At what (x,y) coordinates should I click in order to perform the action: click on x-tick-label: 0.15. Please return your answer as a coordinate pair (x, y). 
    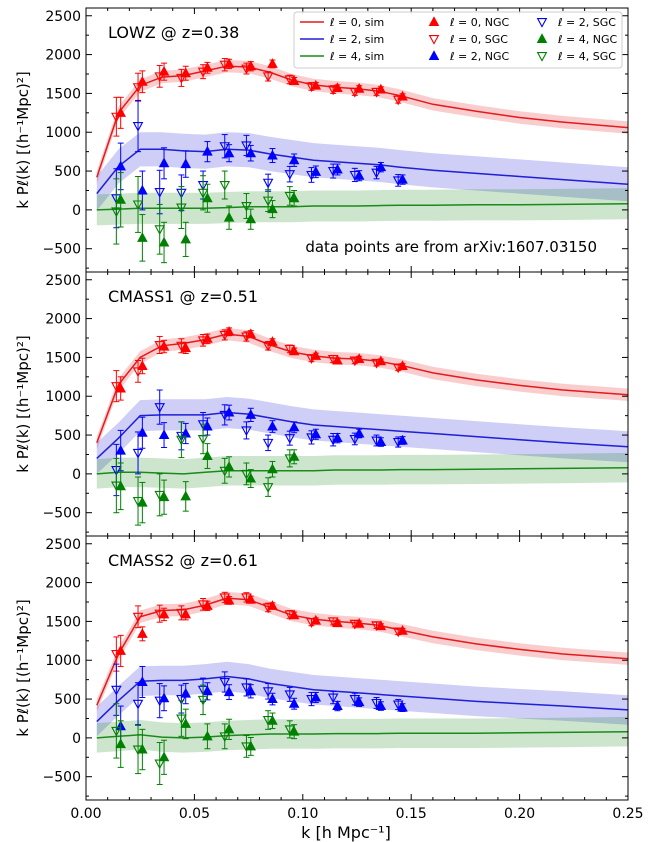
    Looking at the image, I should click on (411, 814).